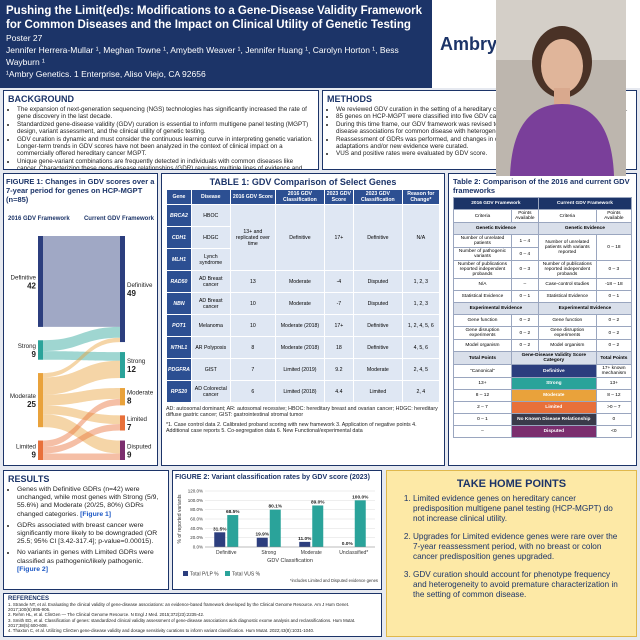  What do you see at coordinates (180, 518) in the screenshot?
I see `y-axis-label: % of reported variants` at bounding box center [180, 518].